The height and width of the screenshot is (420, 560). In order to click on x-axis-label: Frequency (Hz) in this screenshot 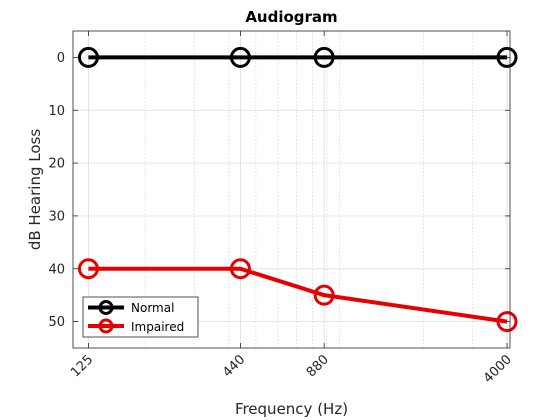, I will do `click(291, 409)`.